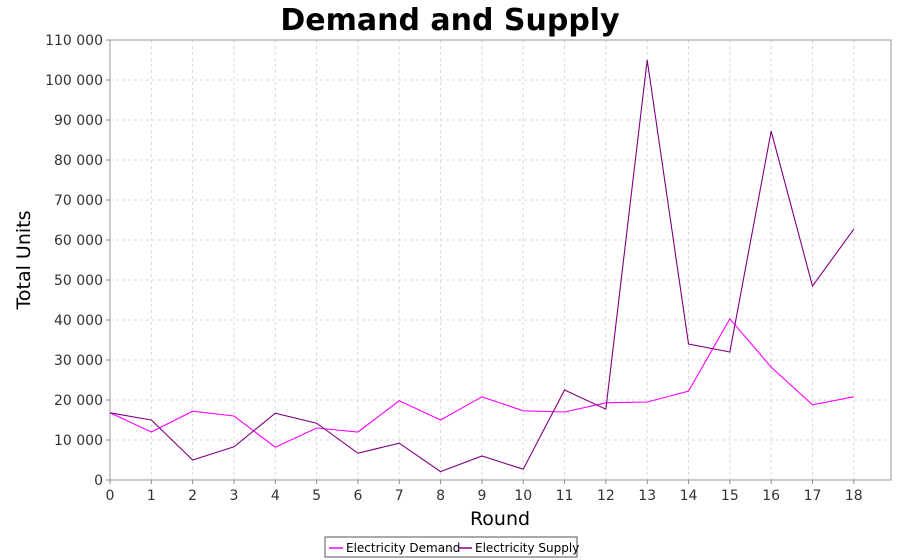  I want to click on x-tick-label: 6, so click(357, 496).